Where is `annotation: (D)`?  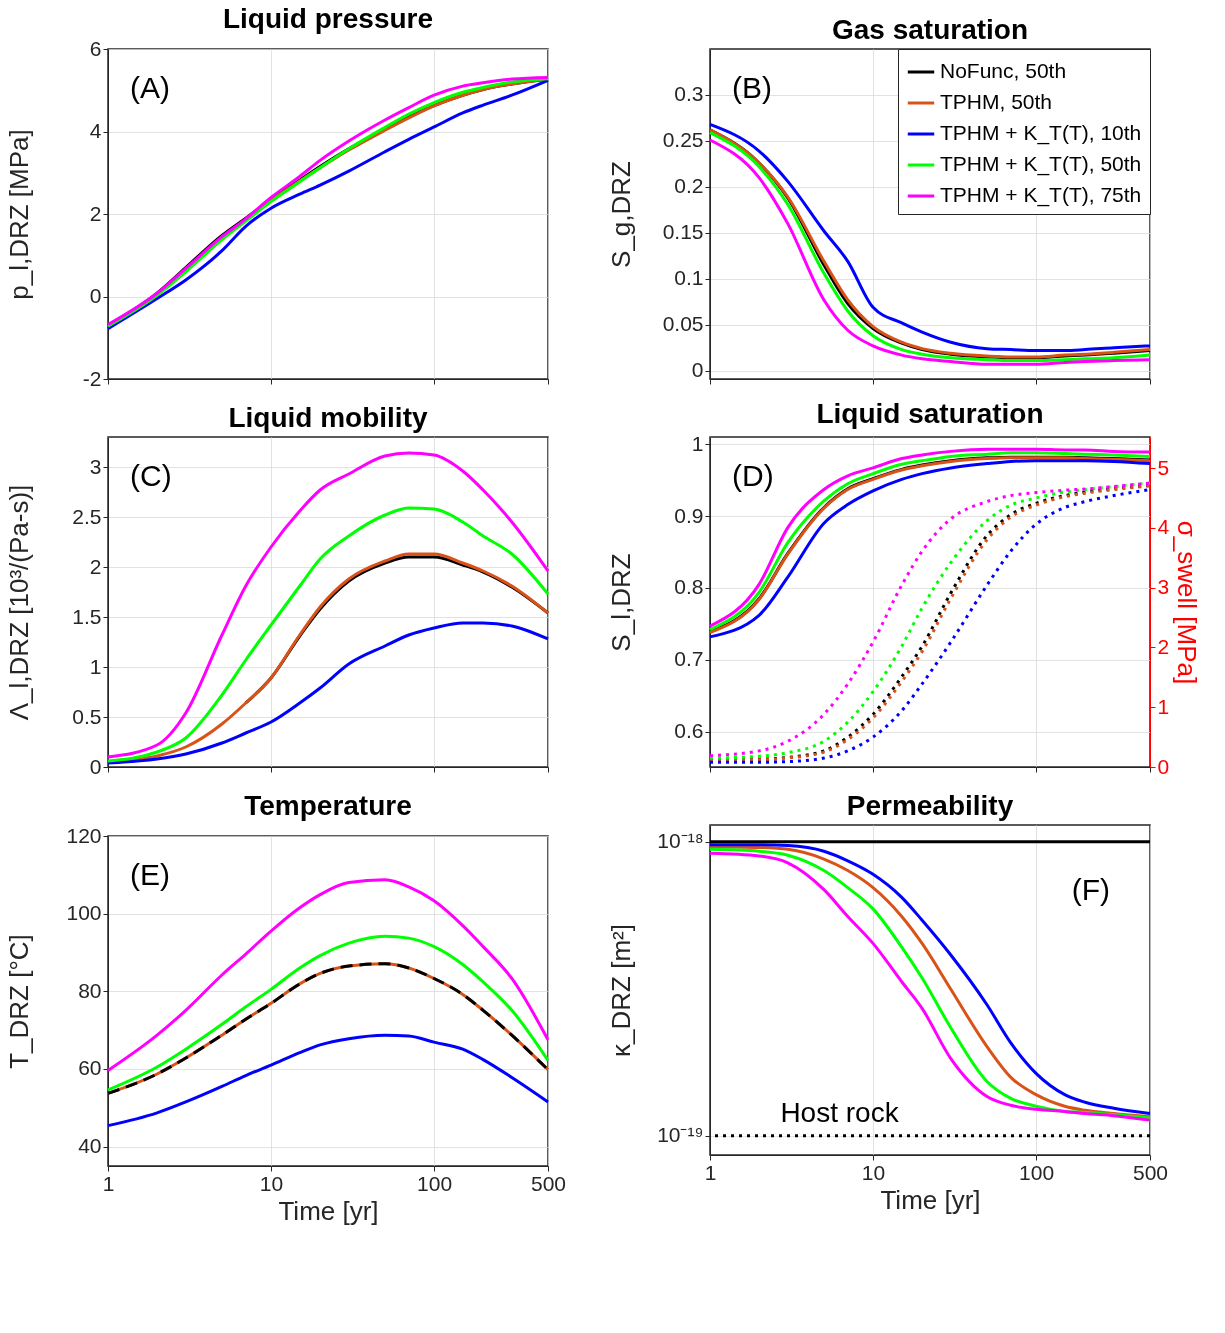
annotation: (D) is located at coordinates (753, 475).